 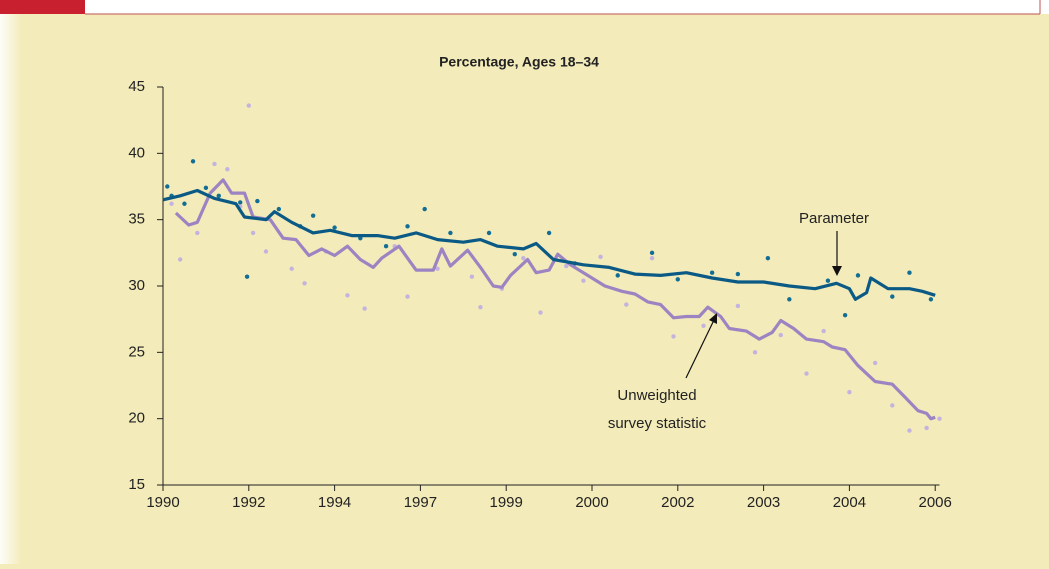 What do you see at coordinates (42, 7) in the screenshot?
I see `header-tab` at bounding box center [42, 7].